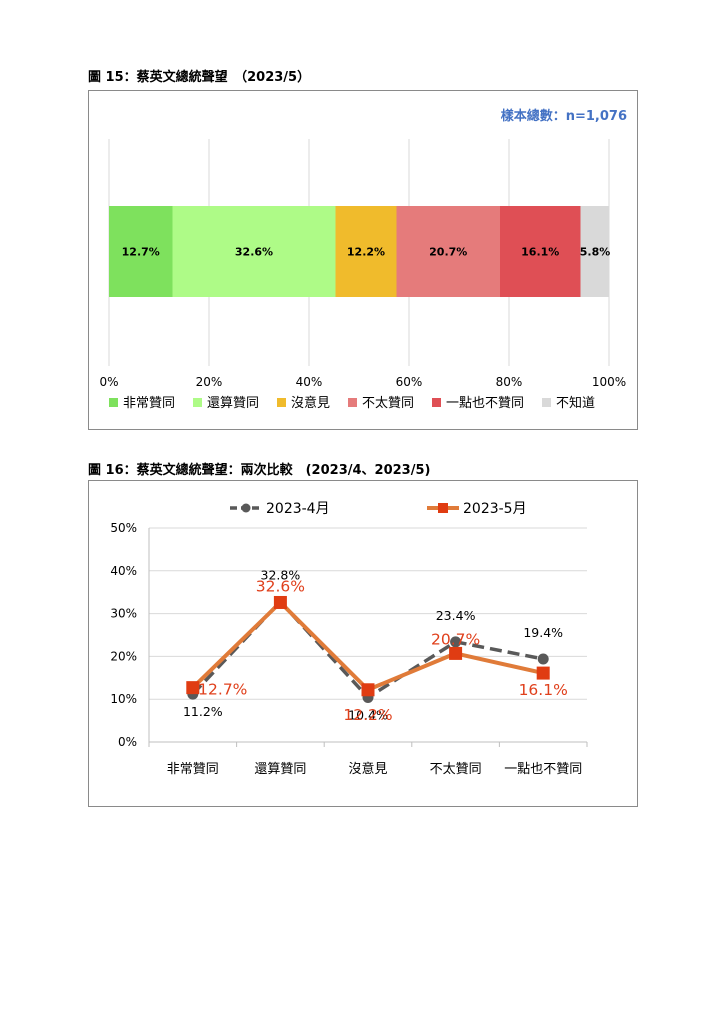  I want to click on series-data-label-2023-4: 10.4%, so click(368, 714).